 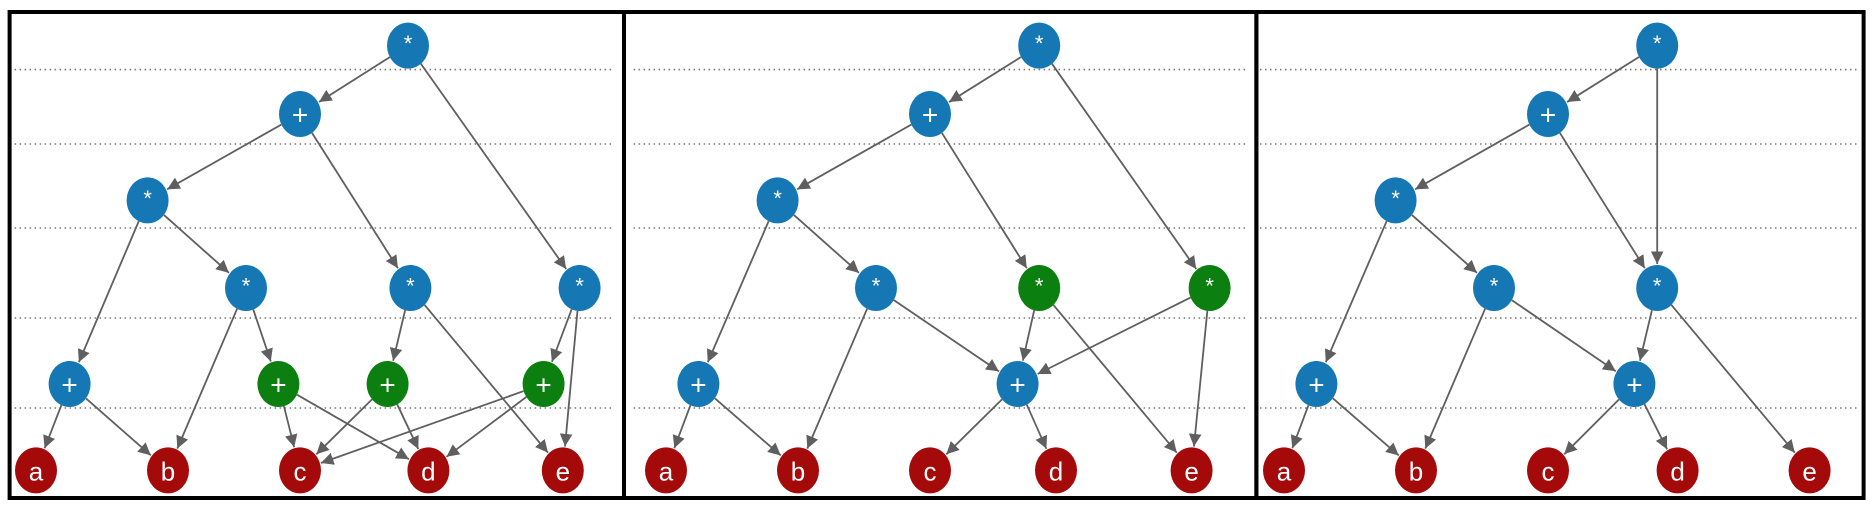 I want to click on node-label: a, so click(x=666, y=471).